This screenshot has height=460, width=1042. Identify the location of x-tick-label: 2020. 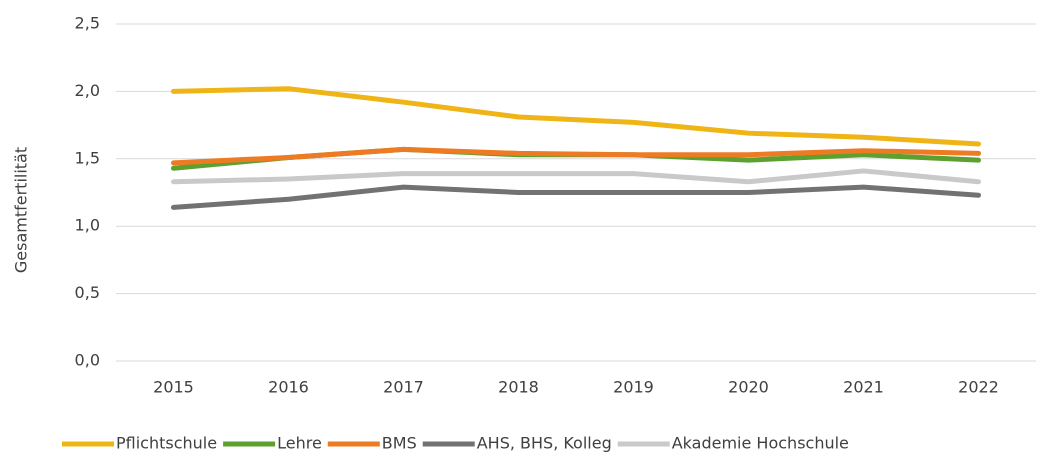
(748, 387).